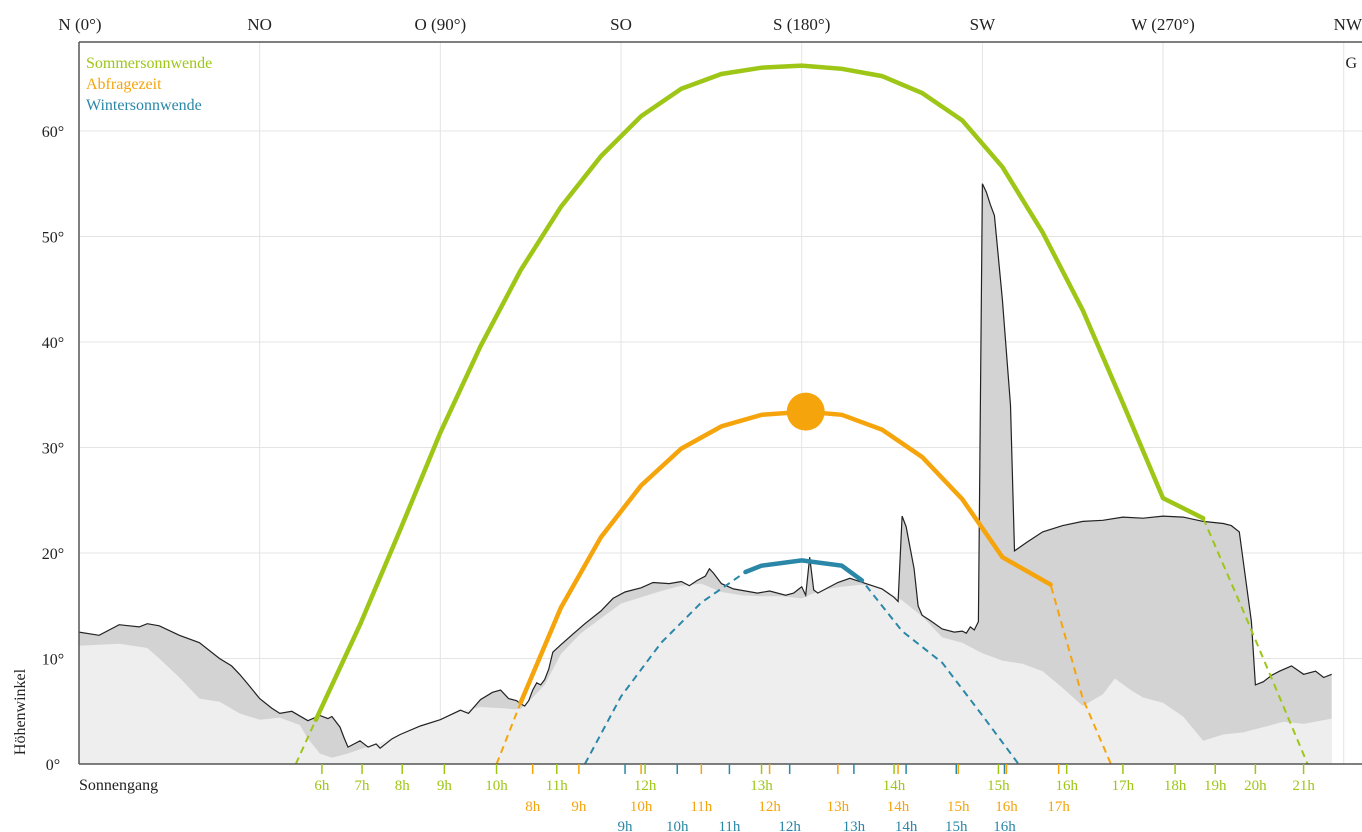  Describe the element at coordinates (1303, 786) in the screenshot. I see `hour-label: 21h` at that location.